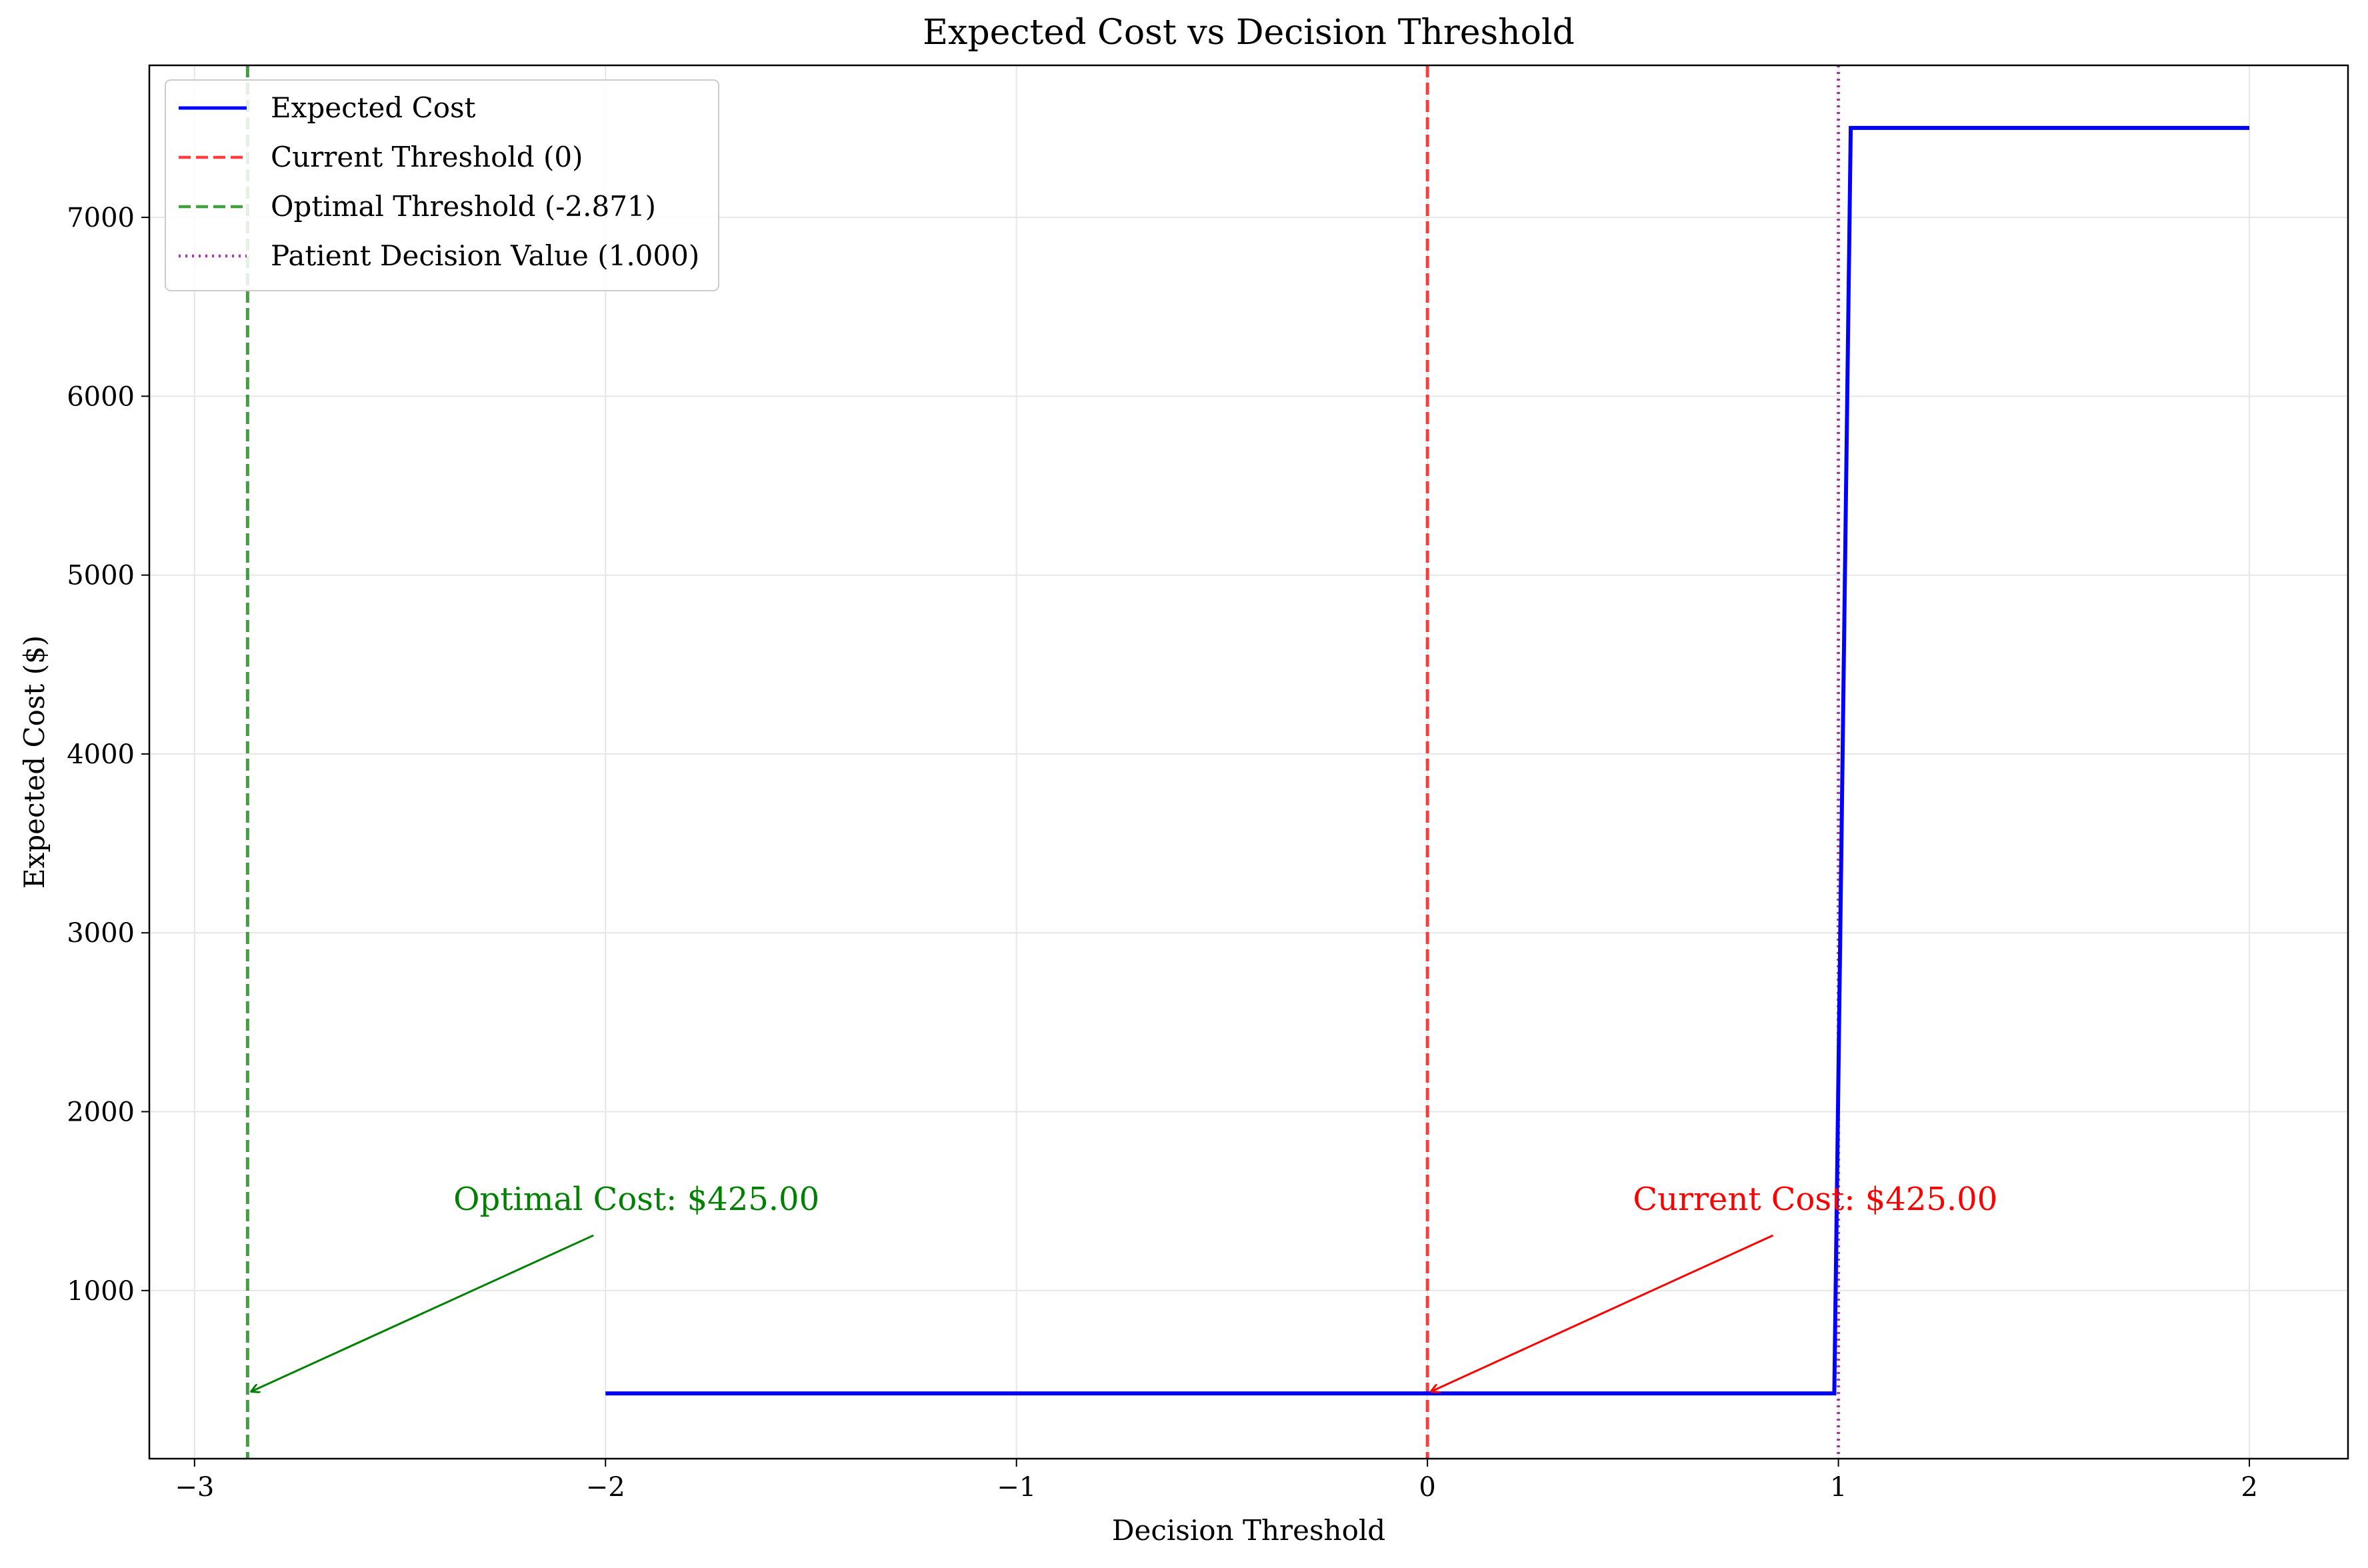 Image resolution: width=2368 pixels, height=1568 pixels. What do you see at coordinates (605, 1487) in the screenshot?
I see `x-tick-label: −2` at bounding box center [605, 1487].